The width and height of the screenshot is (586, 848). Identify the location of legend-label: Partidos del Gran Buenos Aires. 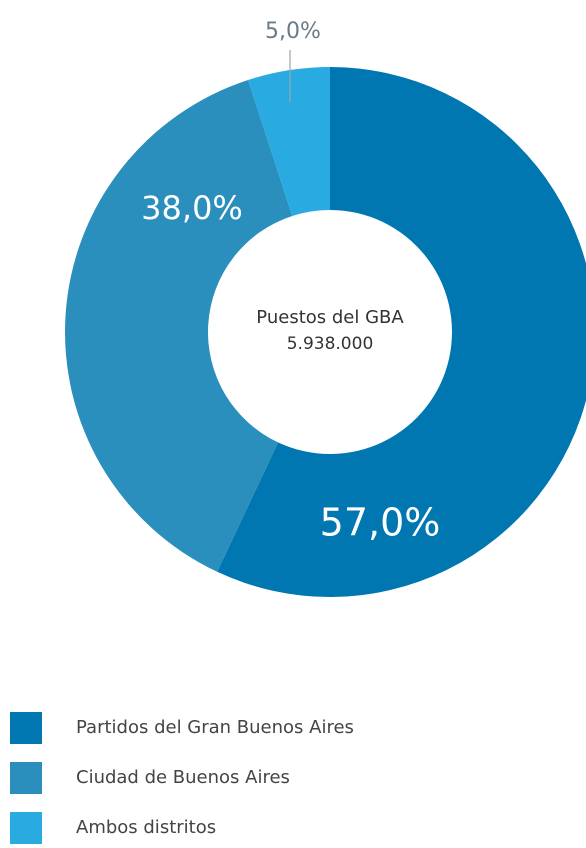
(215, 727).